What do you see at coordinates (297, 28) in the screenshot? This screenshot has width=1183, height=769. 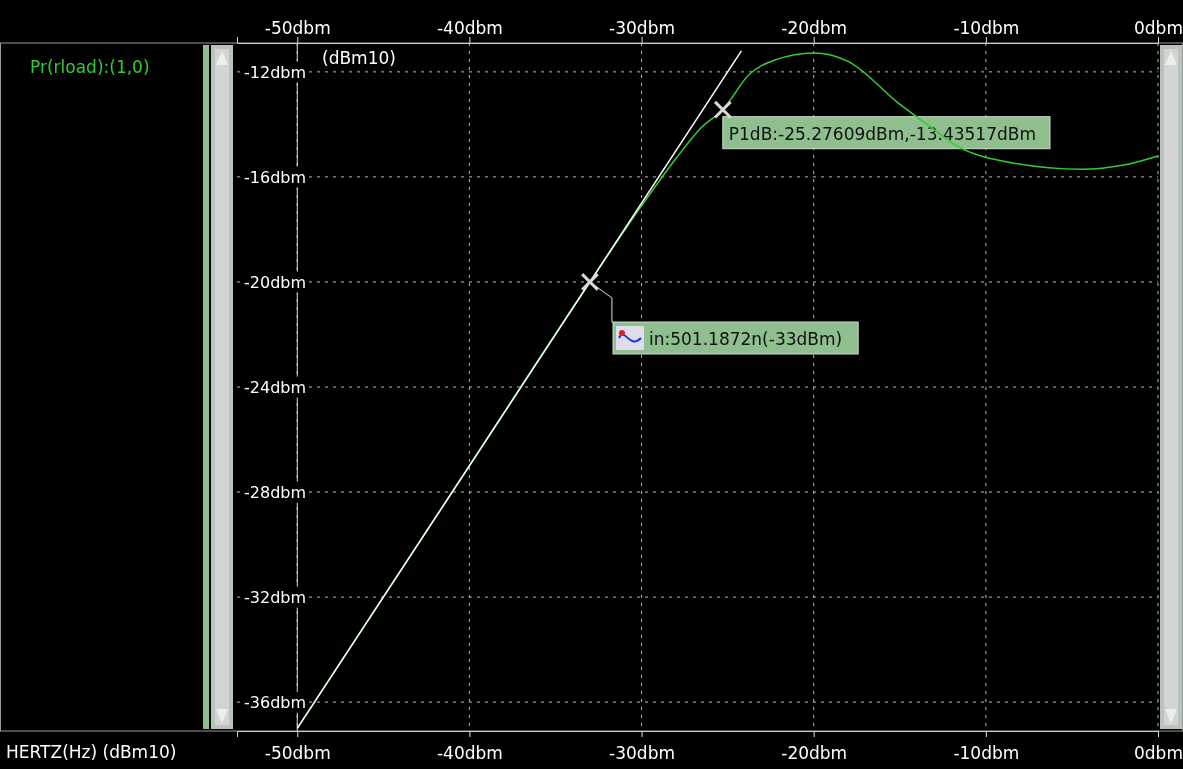 I see `x-tick-label: -50dbm` at bounding box center [297, 28].